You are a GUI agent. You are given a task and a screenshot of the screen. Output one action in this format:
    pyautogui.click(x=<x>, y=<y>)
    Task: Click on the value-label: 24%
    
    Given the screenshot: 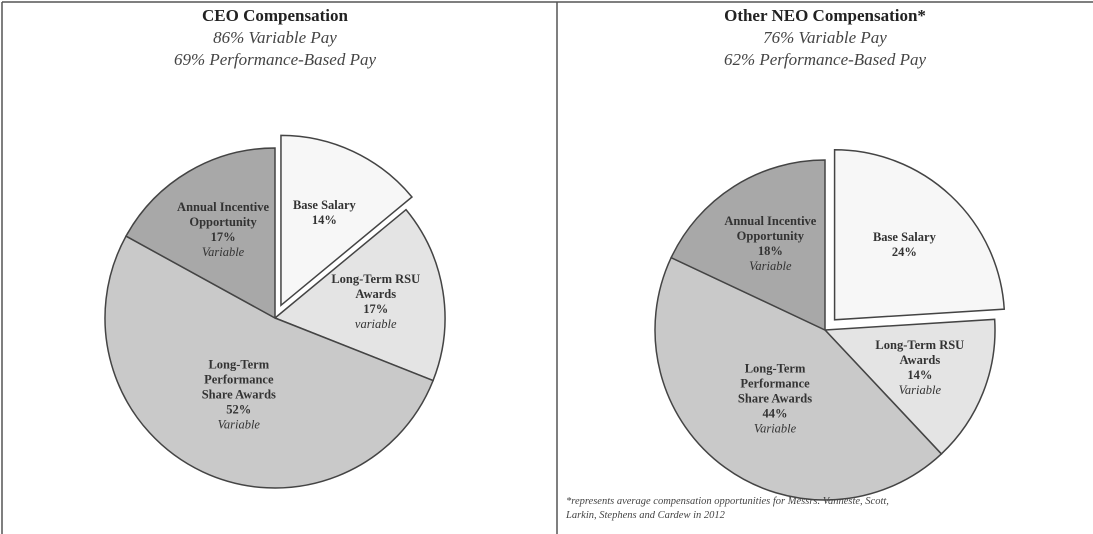 What is the action you would take?
    pyautogui.click(x=904, y=252)
    